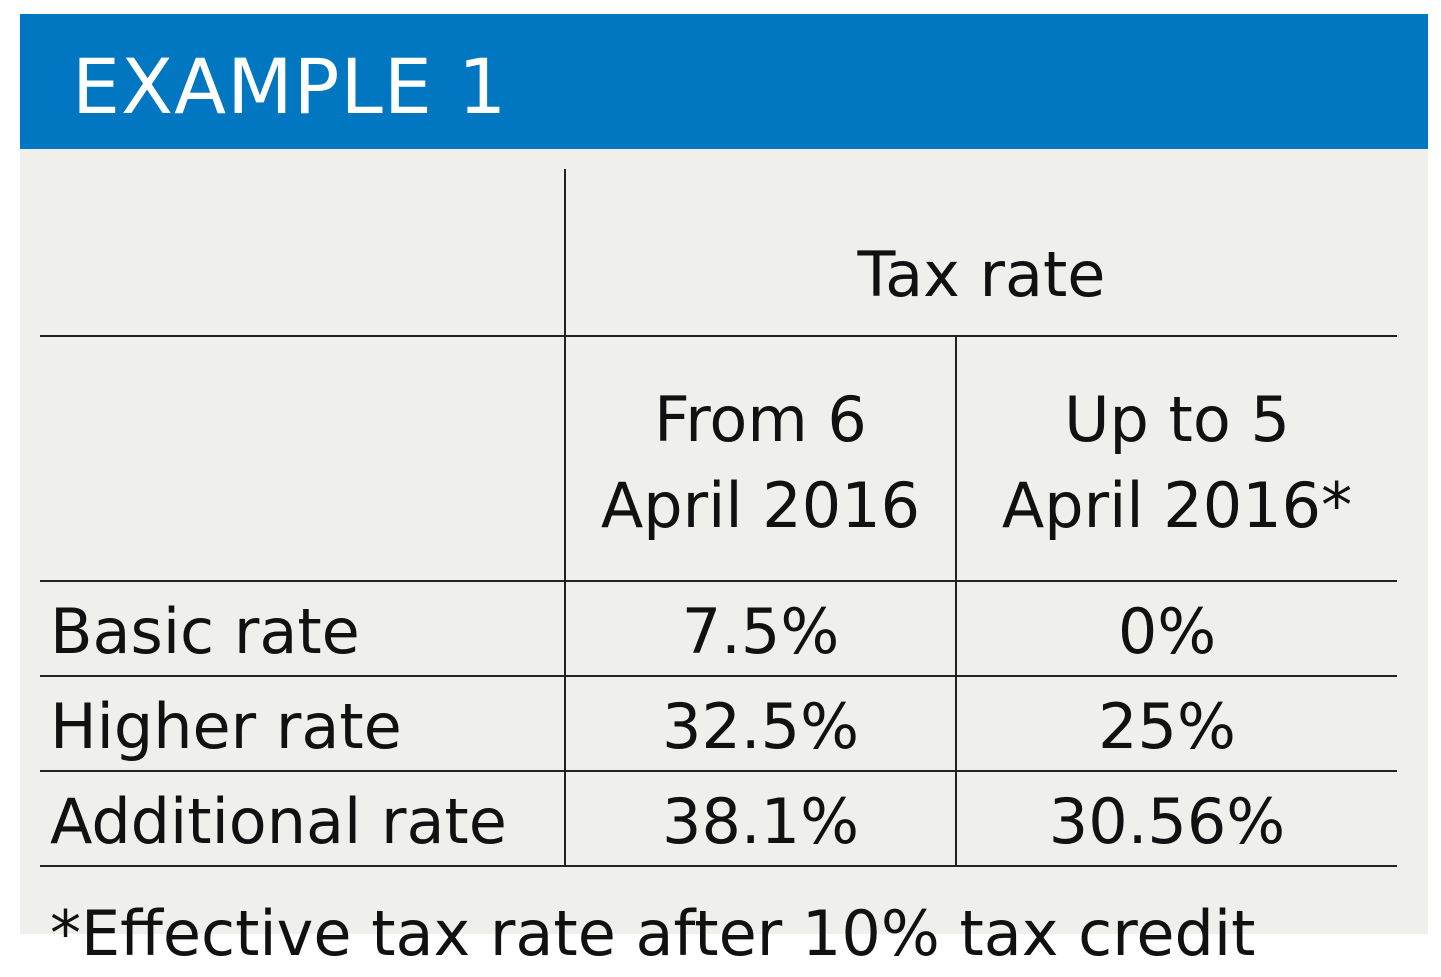 The width and height of the screenshot is (1441, 977). I want to click on column-header-from-line1: From 6, so click(760, 419).